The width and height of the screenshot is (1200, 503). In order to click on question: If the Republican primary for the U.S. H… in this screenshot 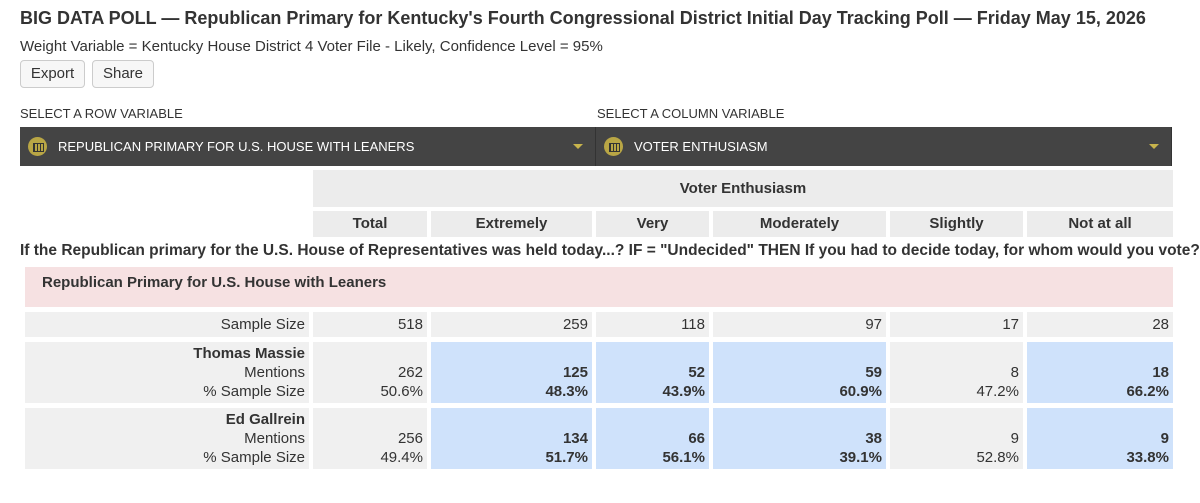, I will do `click(610, 250)`.